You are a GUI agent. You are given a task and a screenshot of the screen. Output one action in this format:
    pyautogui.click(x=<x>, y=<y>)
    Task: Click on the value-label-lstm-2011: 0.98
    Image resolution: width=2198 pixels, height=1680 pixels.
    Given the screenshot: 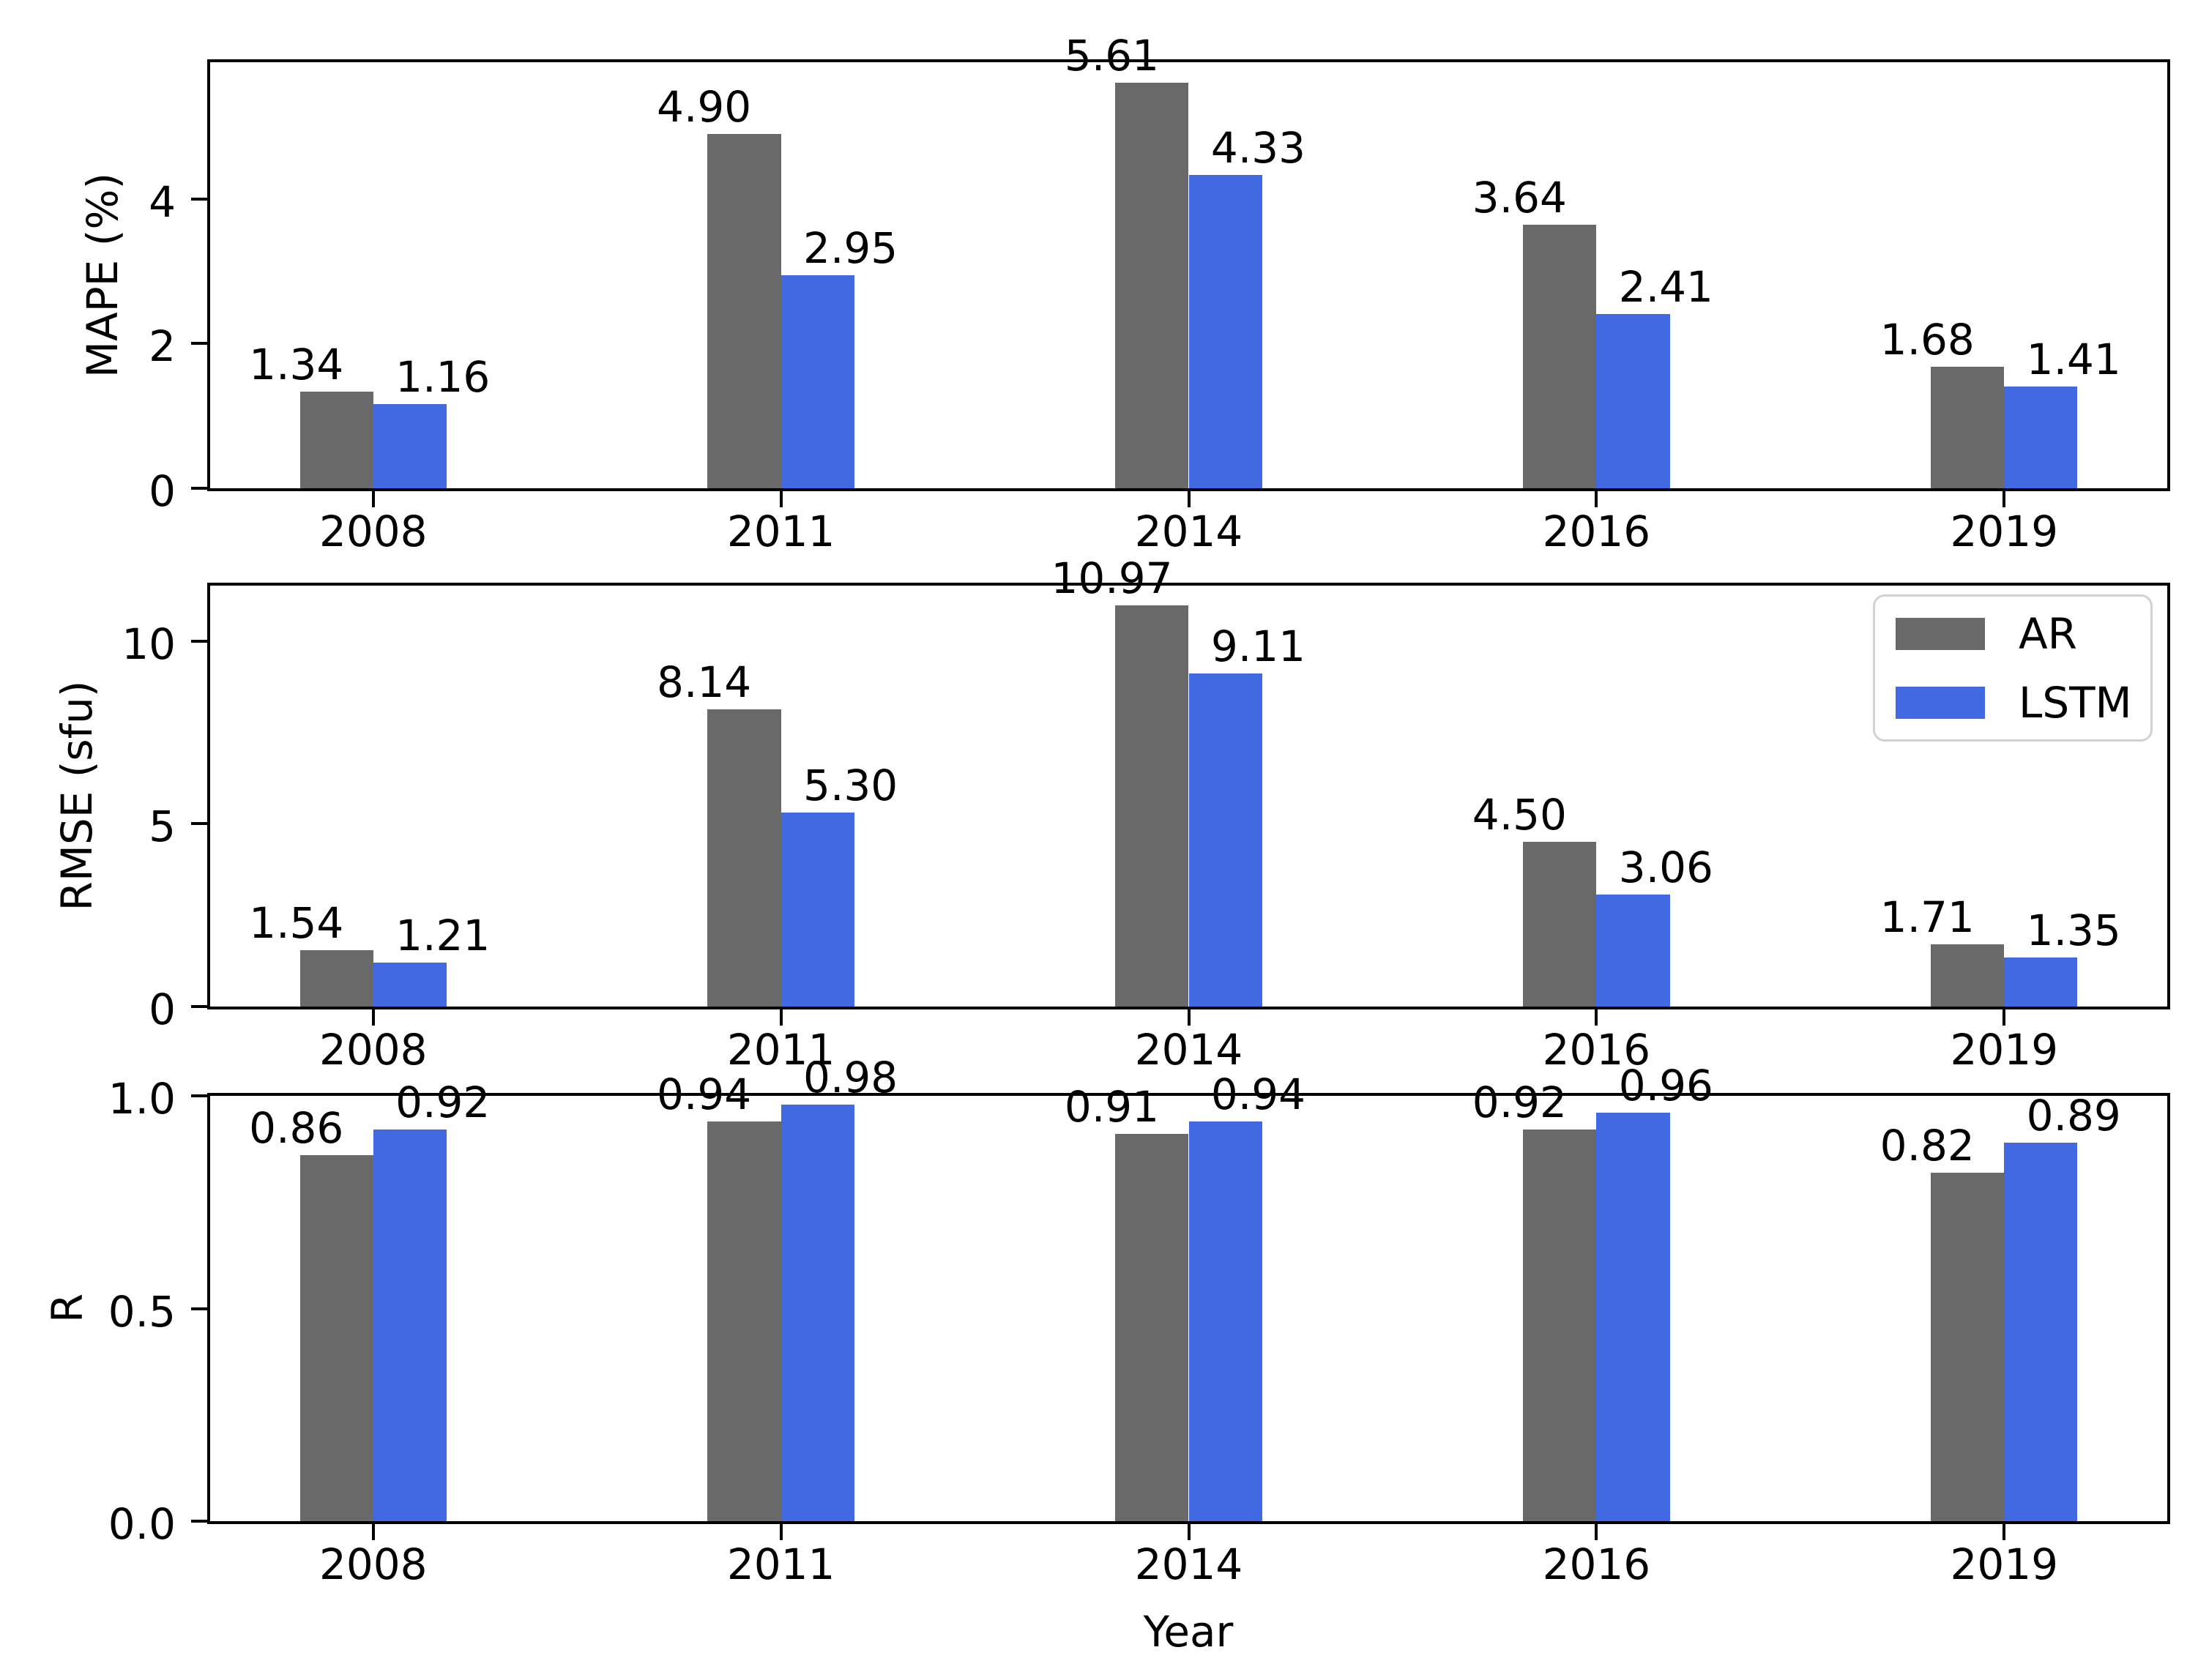 What is the action you would take?
    pyautogui.click(x=851, y=1077)
    